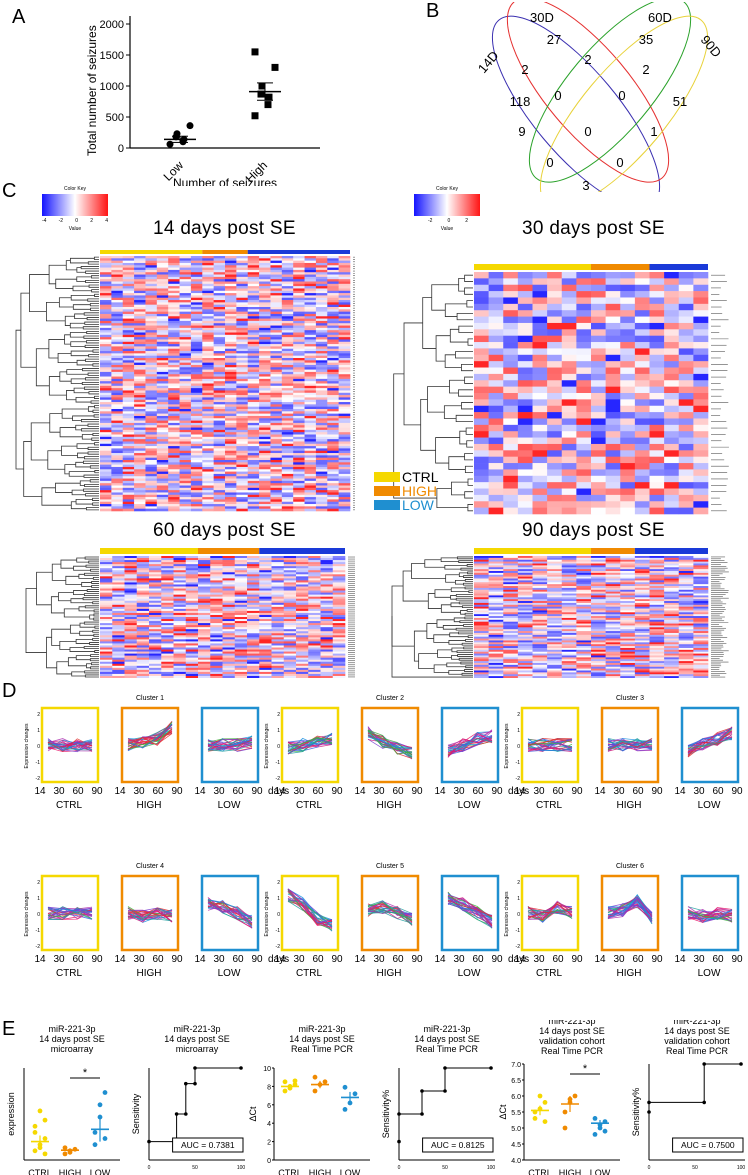 This screenshot has width=748, height=1175. What do you see at coordinates (653, 131) in the screenshot?
I see `venn-region: 1` at bounding box center [653, 131].